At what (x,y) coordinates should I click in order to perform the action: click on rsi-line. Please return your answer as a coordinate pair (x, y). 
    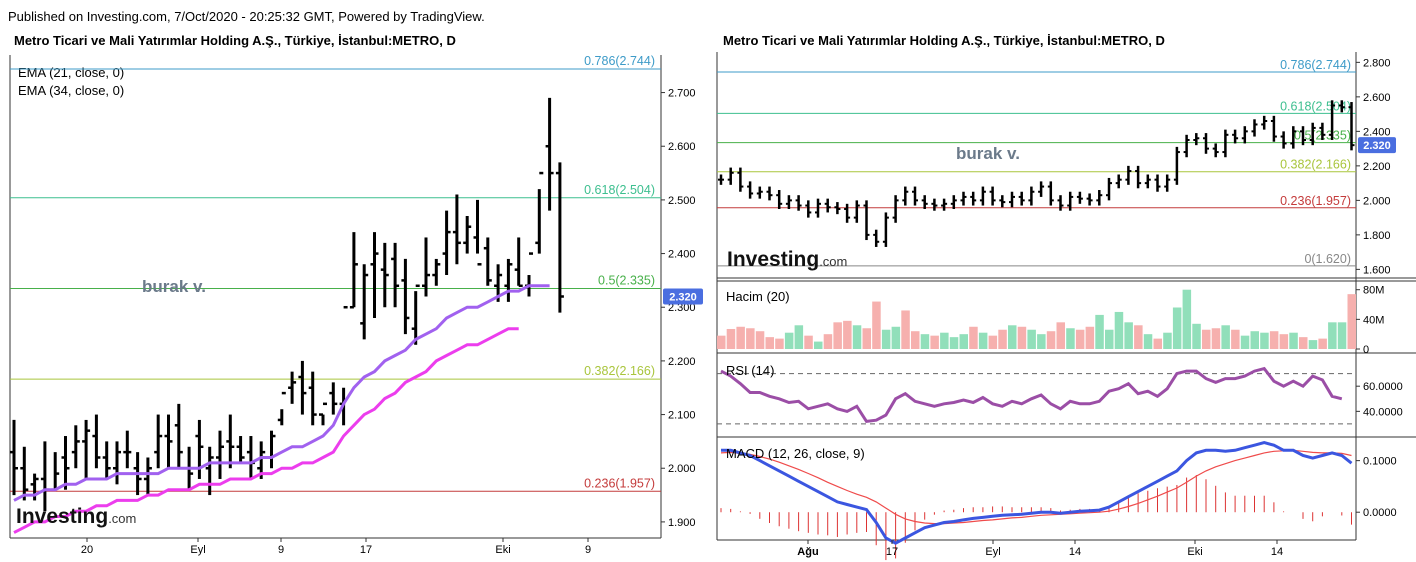
    Looking at the image, I should click on (1031, 395).